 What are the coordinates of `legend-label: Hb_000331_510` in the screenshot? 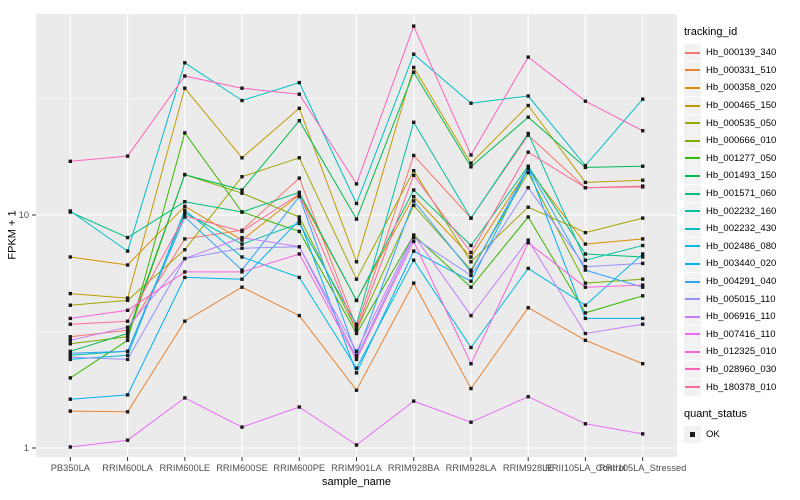 It's located at (741, 70).